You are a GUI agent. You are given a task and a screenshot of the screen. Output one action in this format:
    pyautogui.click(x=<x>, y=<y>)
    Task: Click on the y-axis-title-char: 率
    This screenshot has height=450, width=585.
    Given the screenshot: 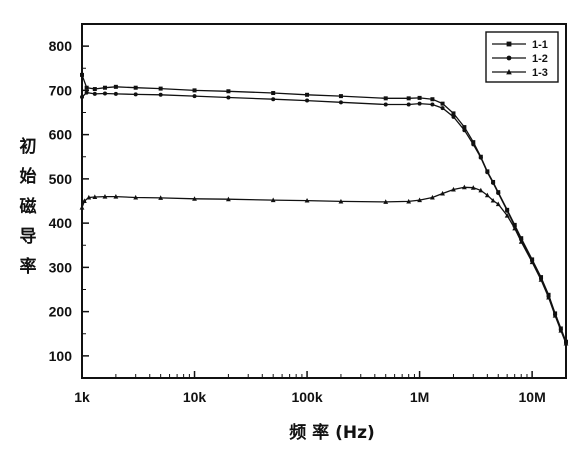 What is the action you would take?
    pyautogui.click(x=28, y=266)
    